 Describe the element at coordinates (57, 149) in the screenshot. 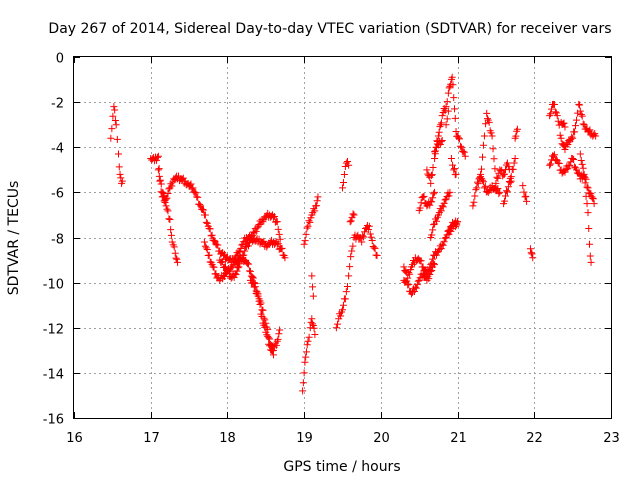

I see `y-tick-label: -4` at that location.